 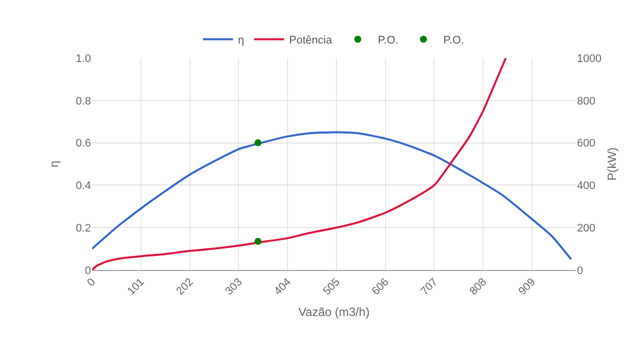 I want to click on y-tick-label: 0.2, so click(x=83, y=228).